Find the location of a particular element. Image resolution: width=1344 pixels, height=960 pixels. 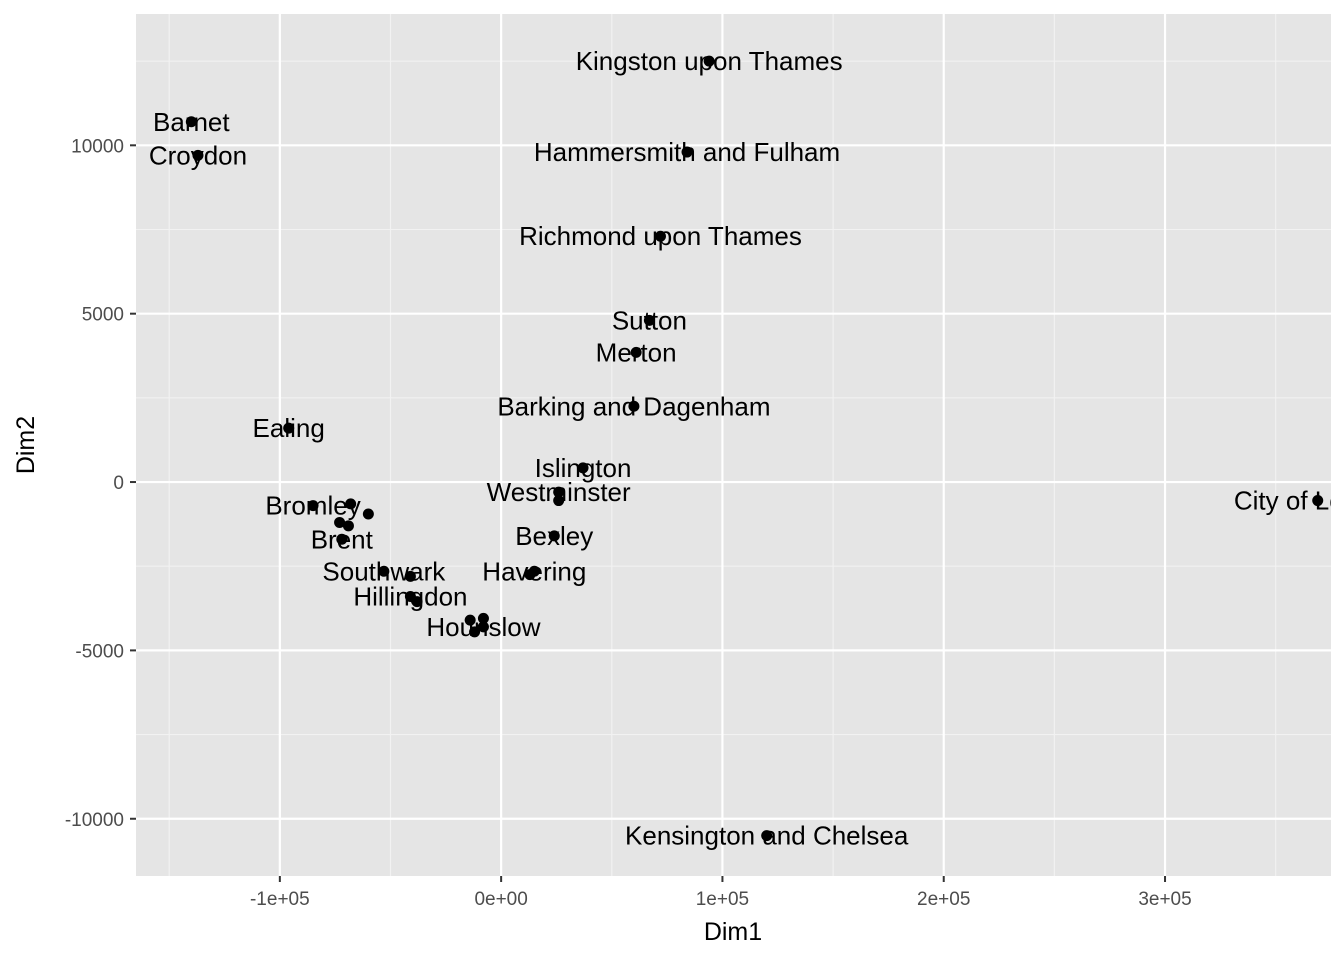

point-label: Kingston upon Thames is located at coordinates (709, 61).